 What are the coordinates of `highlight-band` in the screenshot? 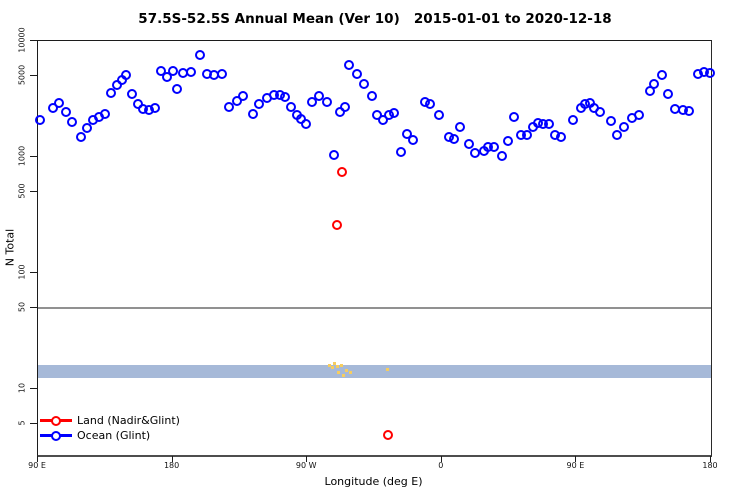 It's located at (374, 372).